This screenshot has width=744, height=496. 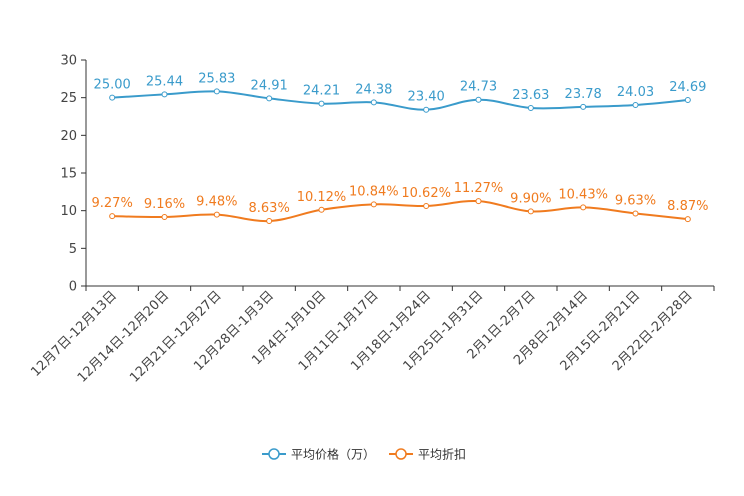 What do you see at coordinates (164, 204) in the screenshot?
I see `data-label: 9.16%` at bounding box center [164, 204].